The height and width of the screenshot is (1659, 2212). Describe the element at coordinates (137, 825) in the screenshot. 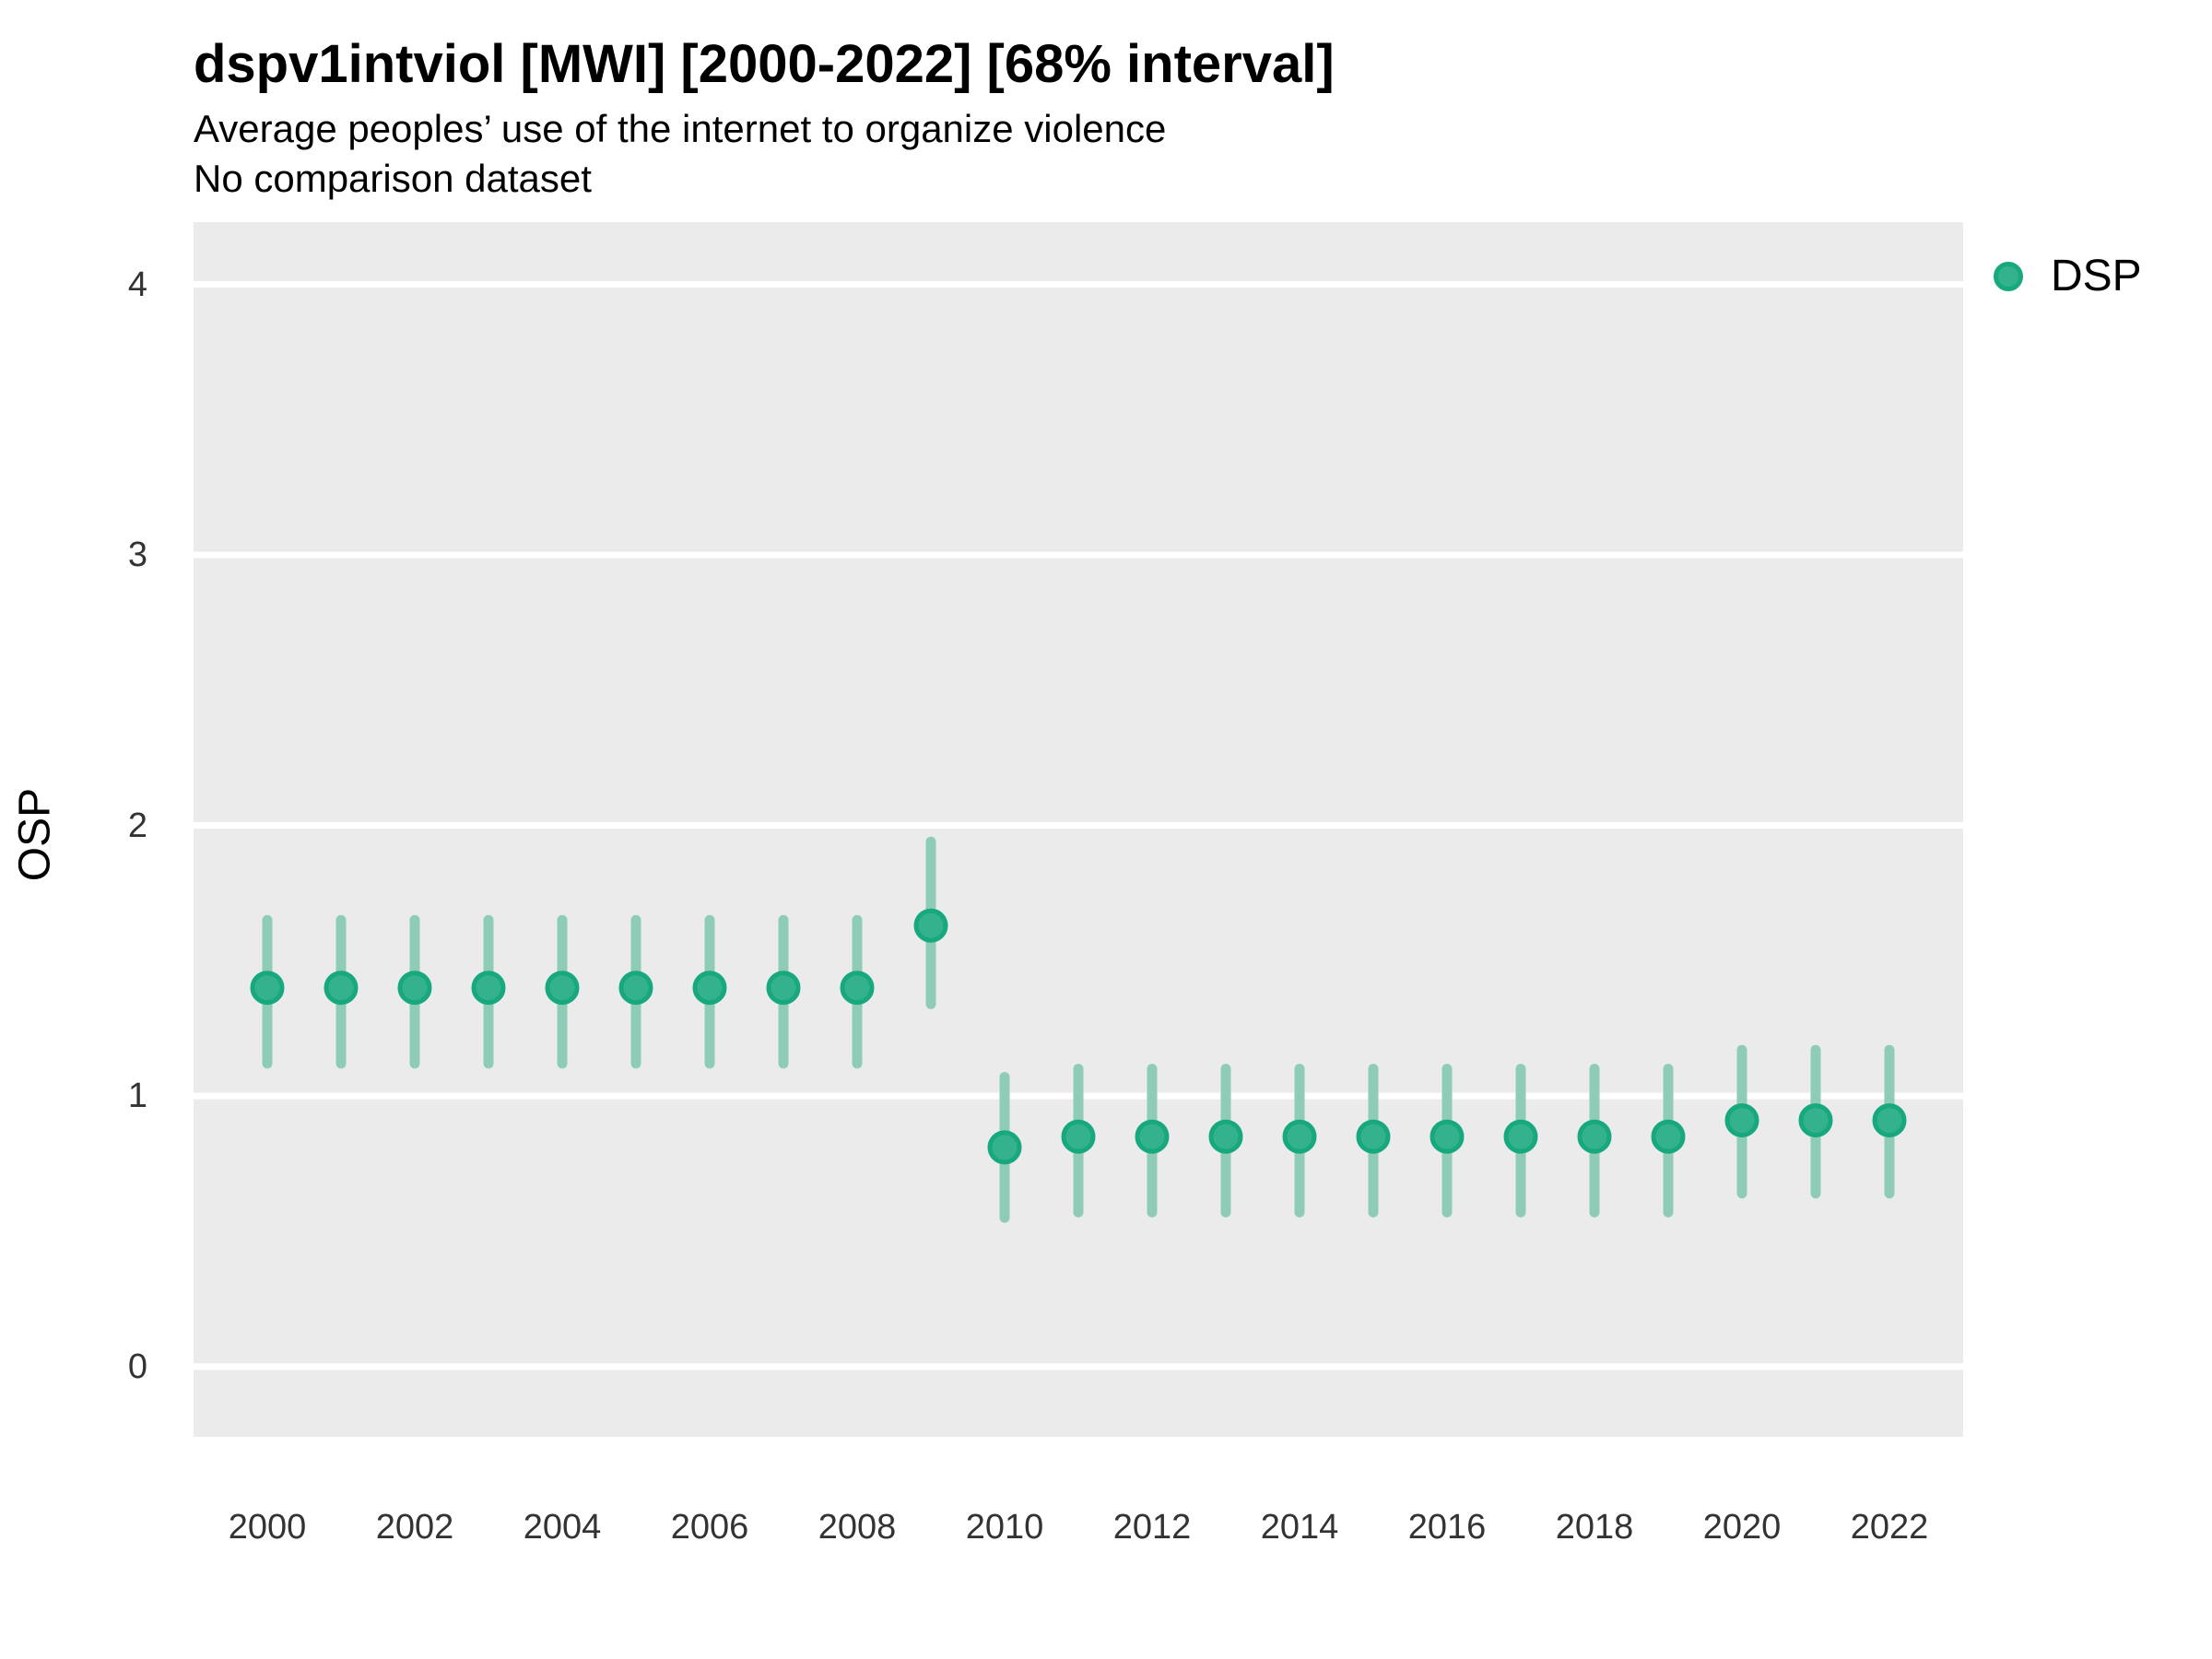

I see `y-tick-label-2: 2` at that location.